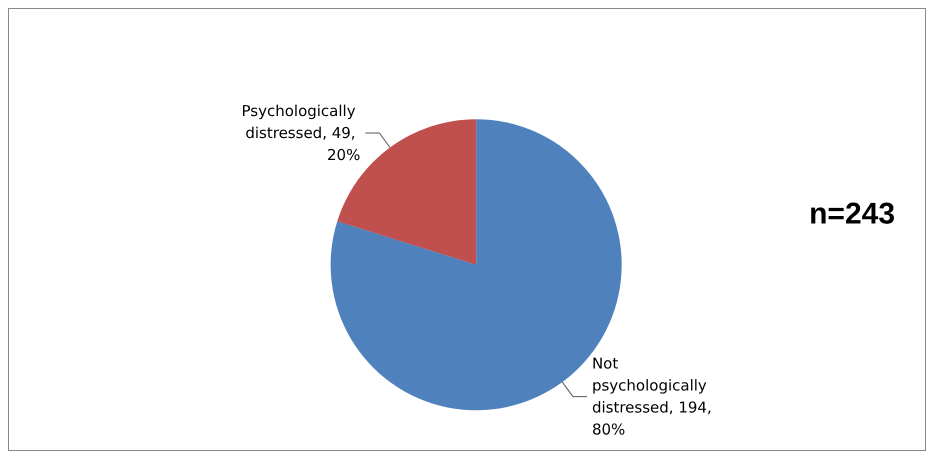 The height and width of the screenshot is (459, 934). I want to click on slice-label: Not psychologically distressed, 194, 80%, so click(654, 396).